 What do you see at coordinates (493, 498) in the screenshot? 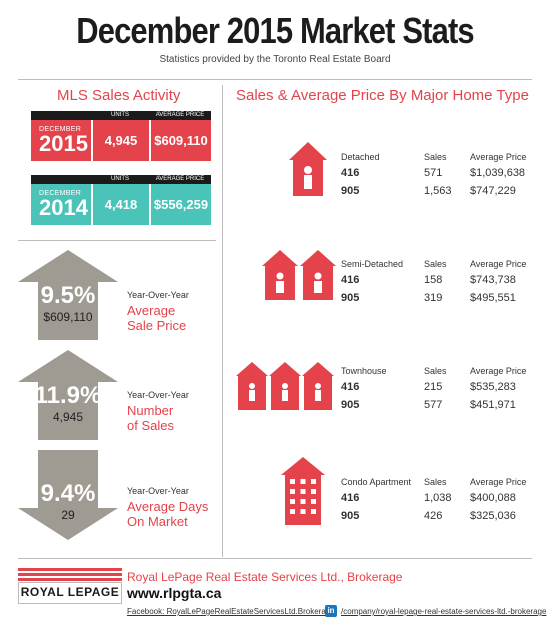
I see `avg-price-value: $400,088` at bounding box center [493, 498].